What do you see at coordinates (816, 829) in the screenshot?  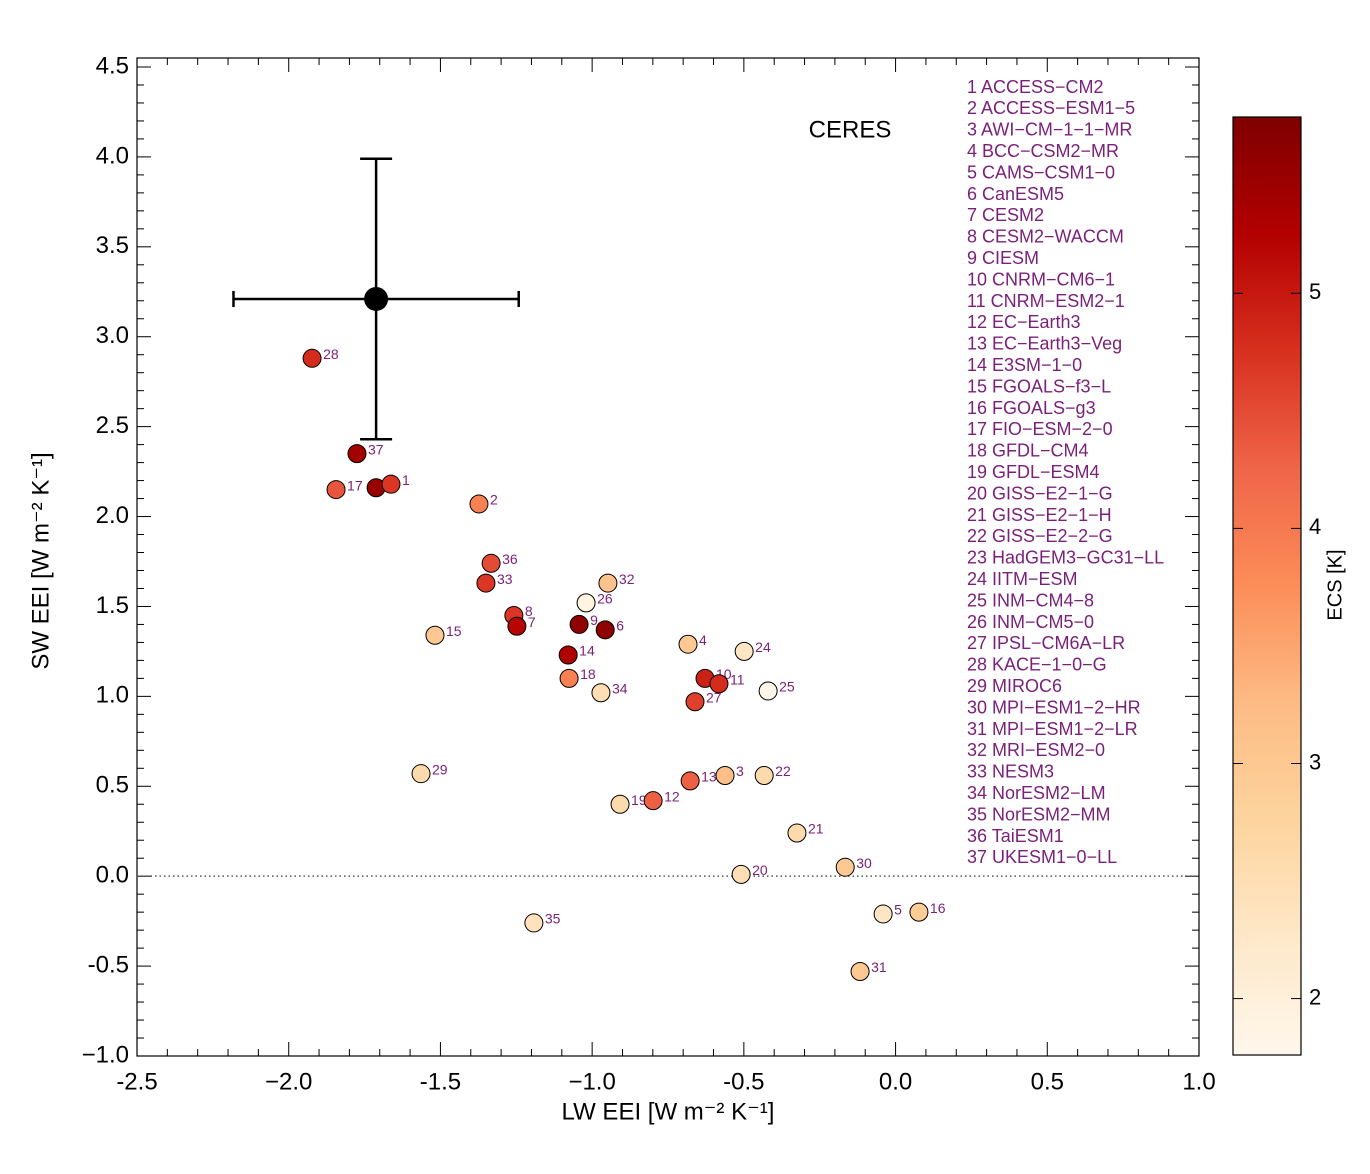 I see `point-label: 21` at bounding box center [816, 829].